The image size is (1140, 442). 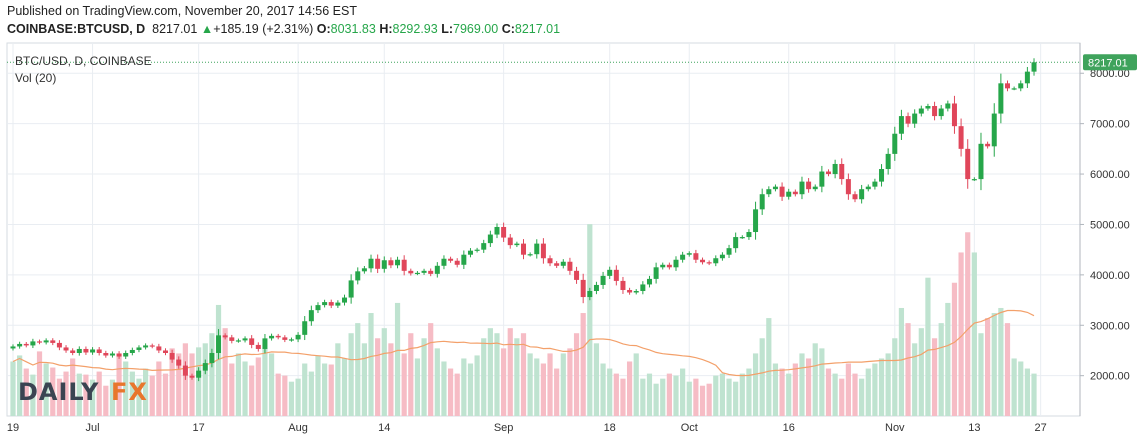 I want to click on dailyfx-logo: DAILY FX, so click(x=82, y=392).